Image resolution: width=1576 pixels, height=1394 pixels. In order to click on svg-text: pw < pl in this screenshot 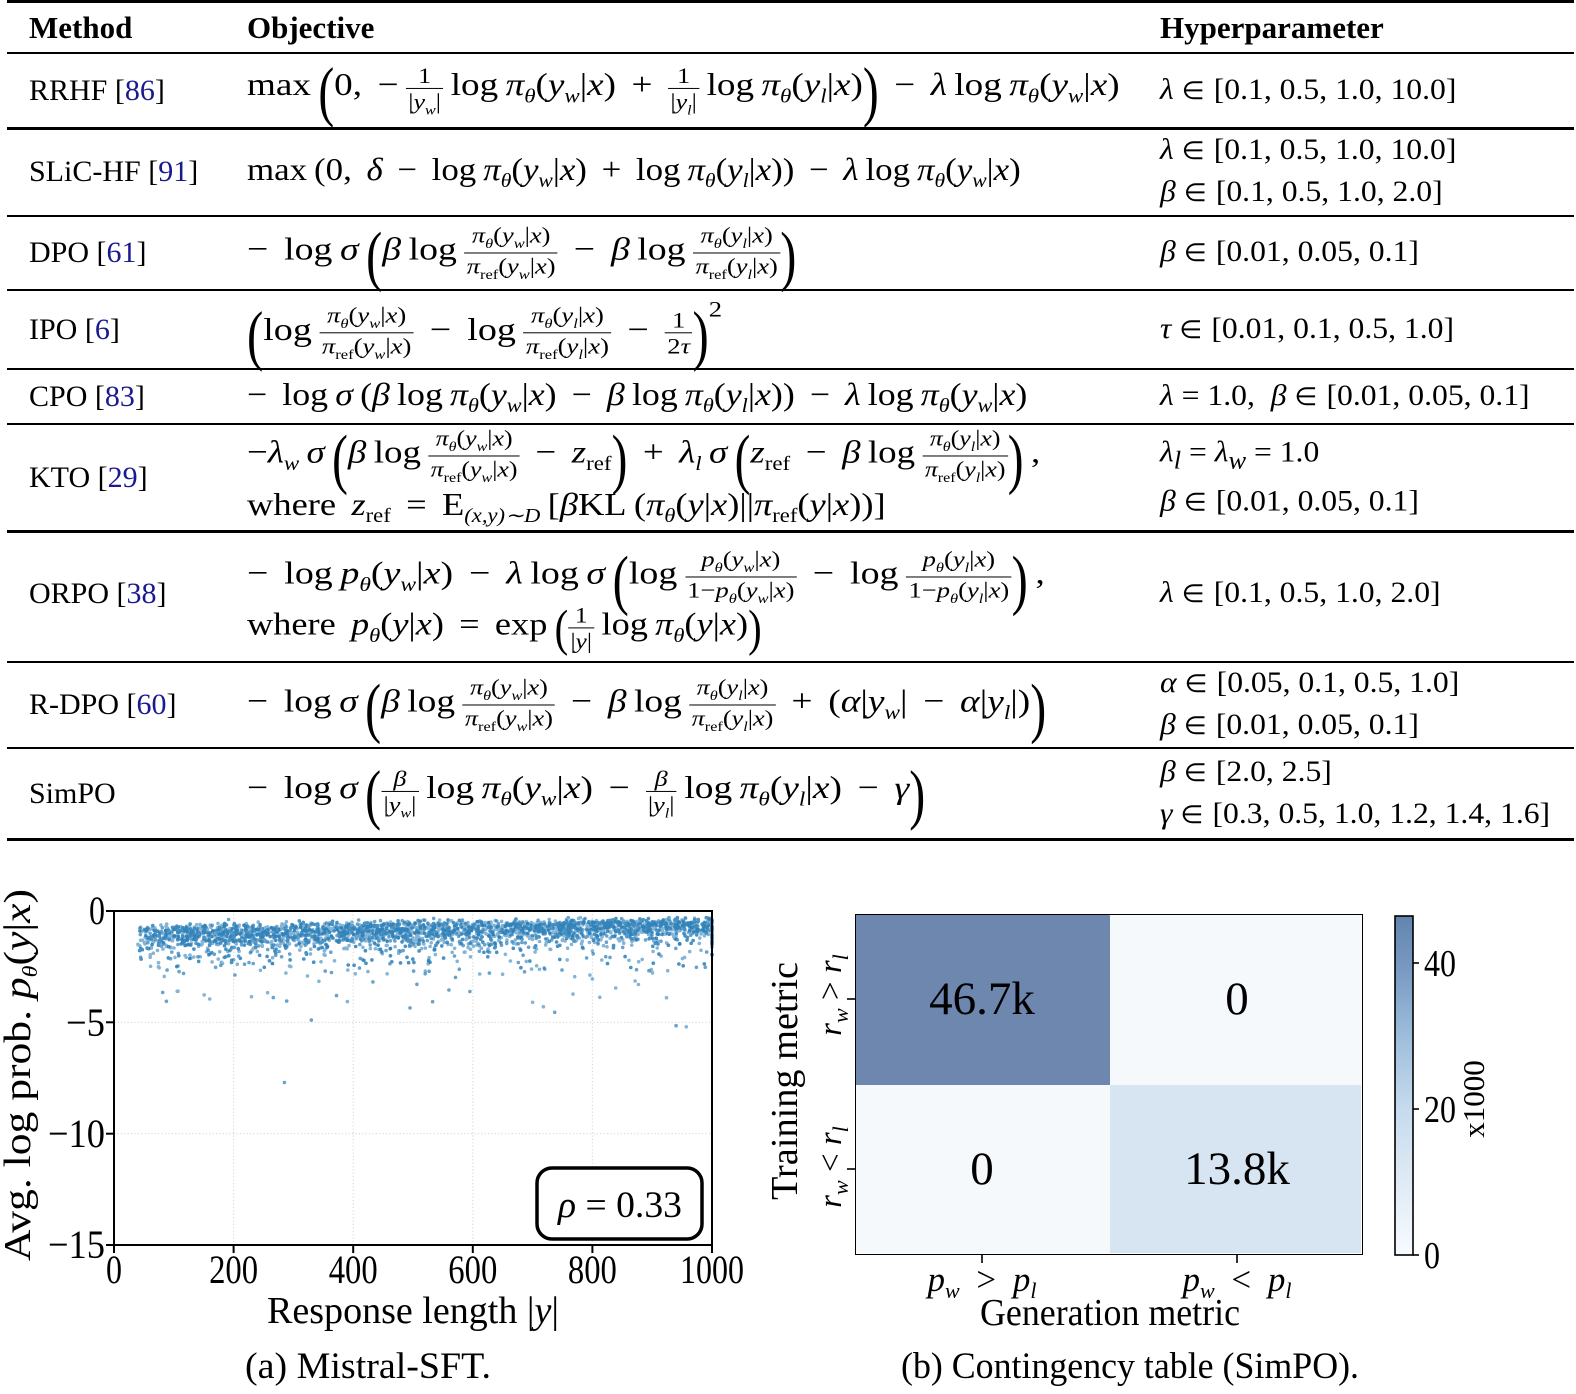, I will do `click(1235, 1281)`.